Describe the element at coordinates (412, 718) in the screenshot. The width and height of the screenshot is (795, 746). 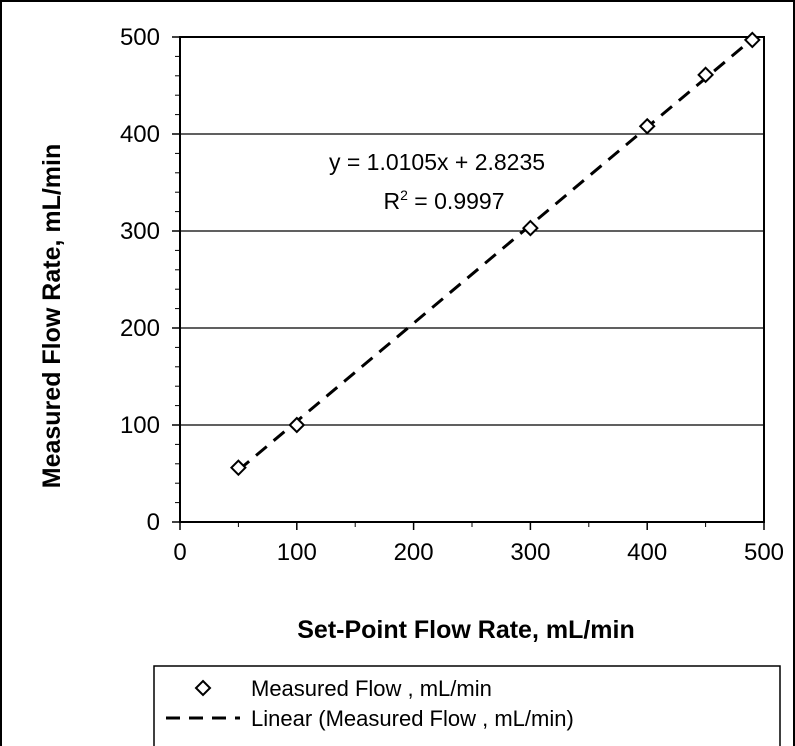
I see `legend-label-linear: Linear (Measured Flow , mL/min)` at that location.